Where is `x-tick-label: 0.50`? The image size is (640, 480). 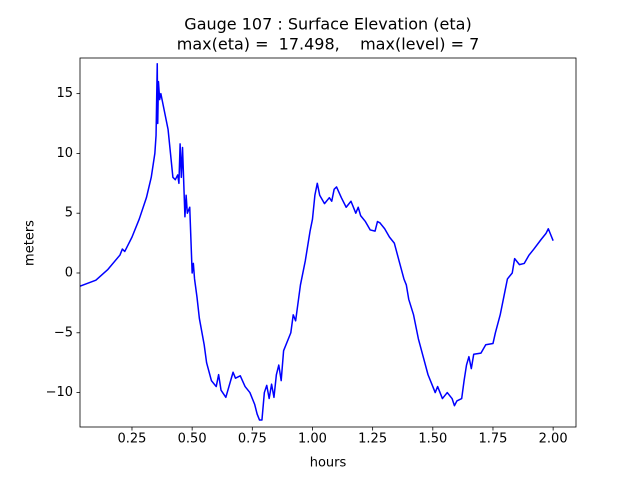 x-tick-label: 0.50 is located at coordinates (192, 439).